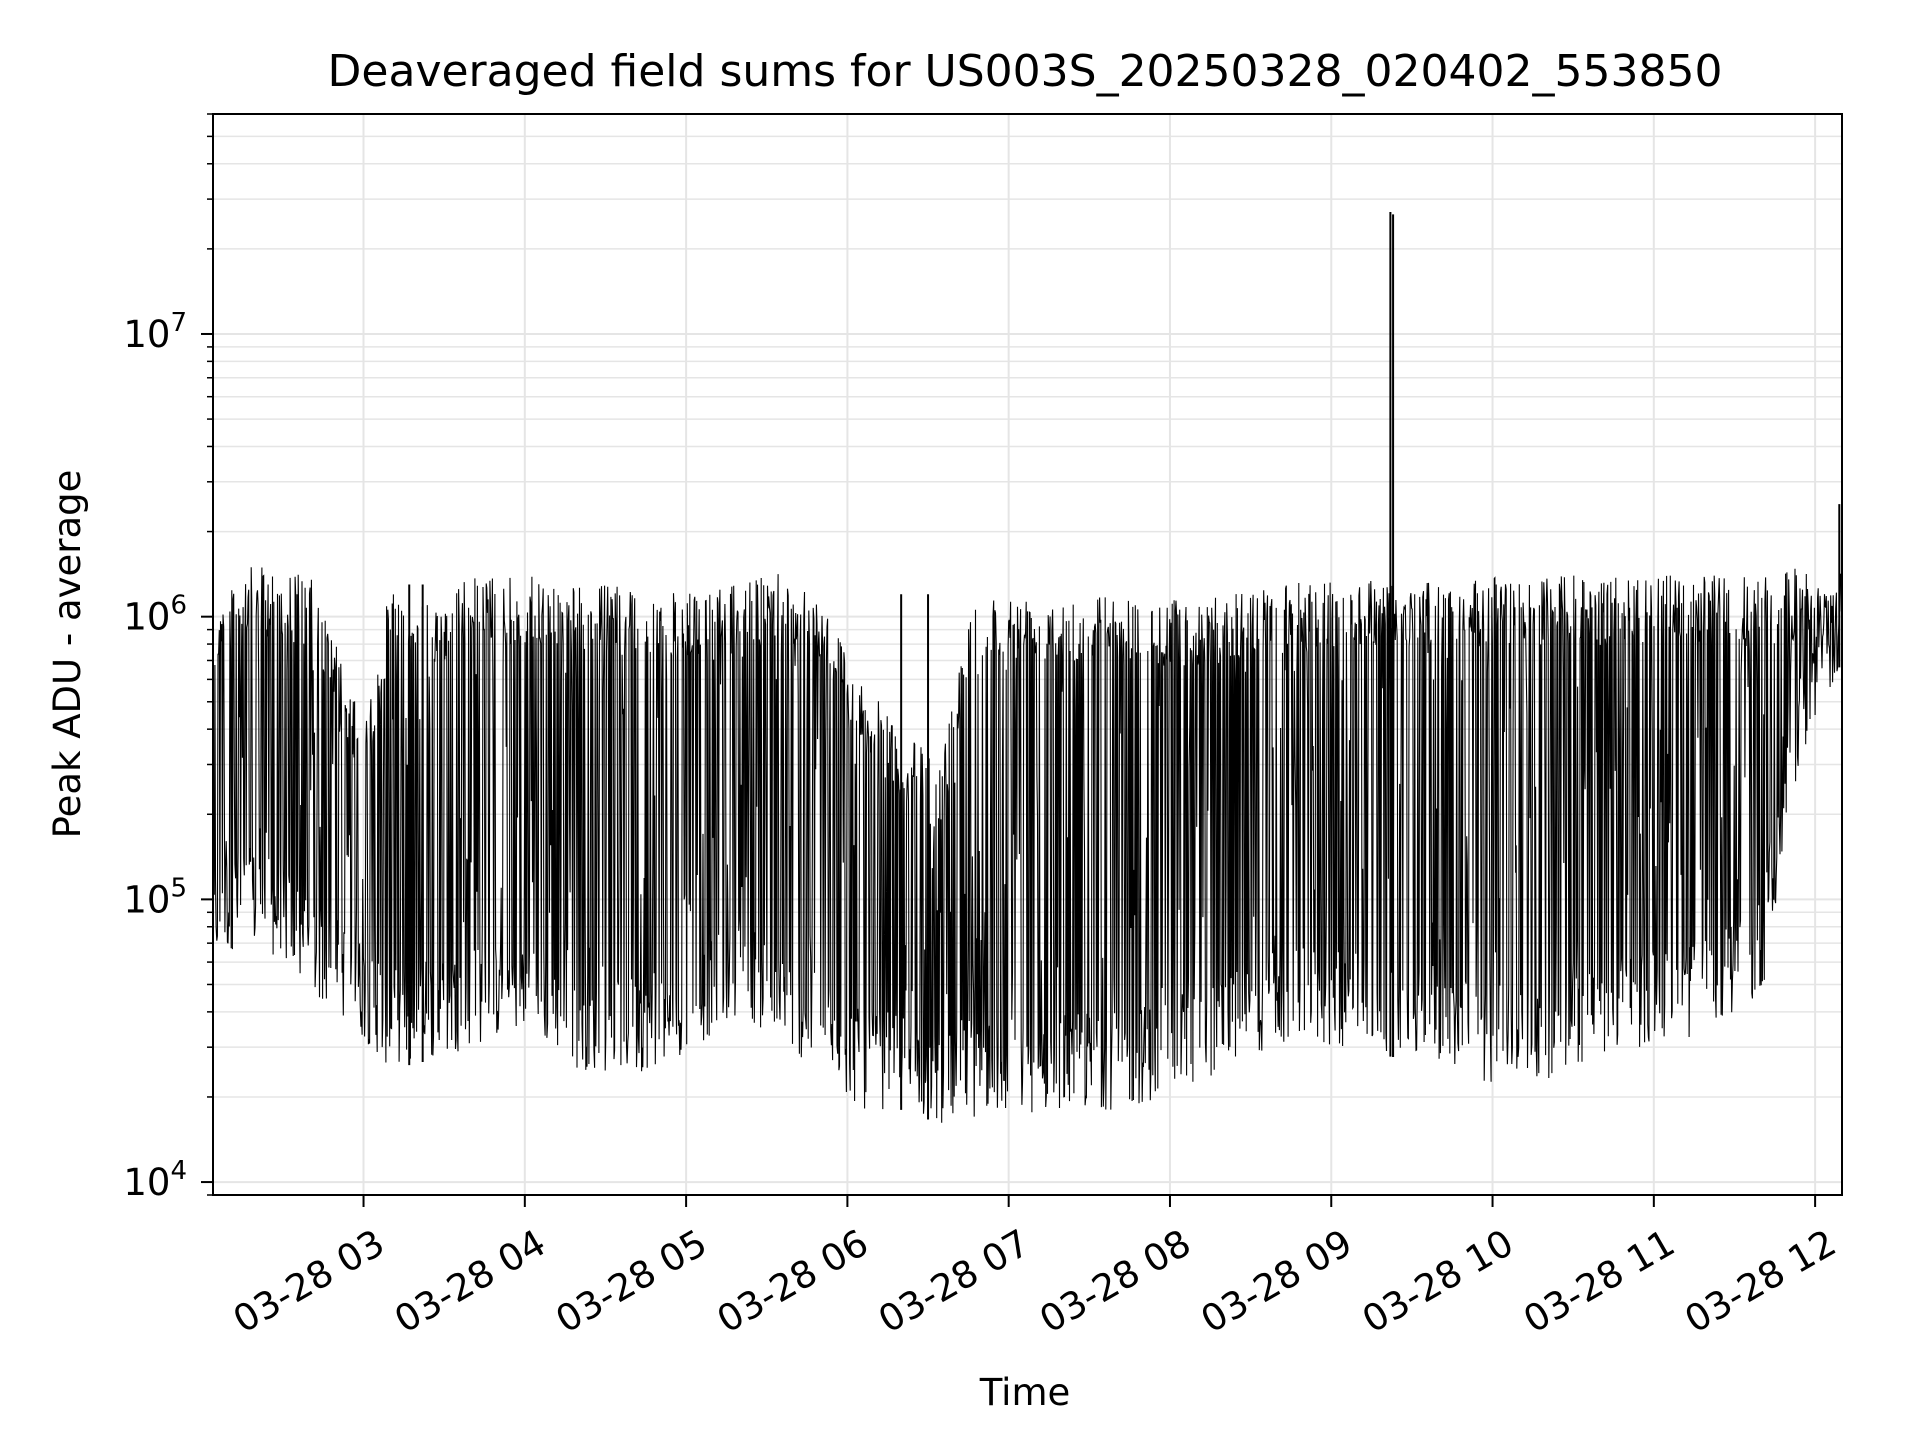 The image size is (1920, 1440). I want to click on y-tick-label: 105, so click(155, 897).